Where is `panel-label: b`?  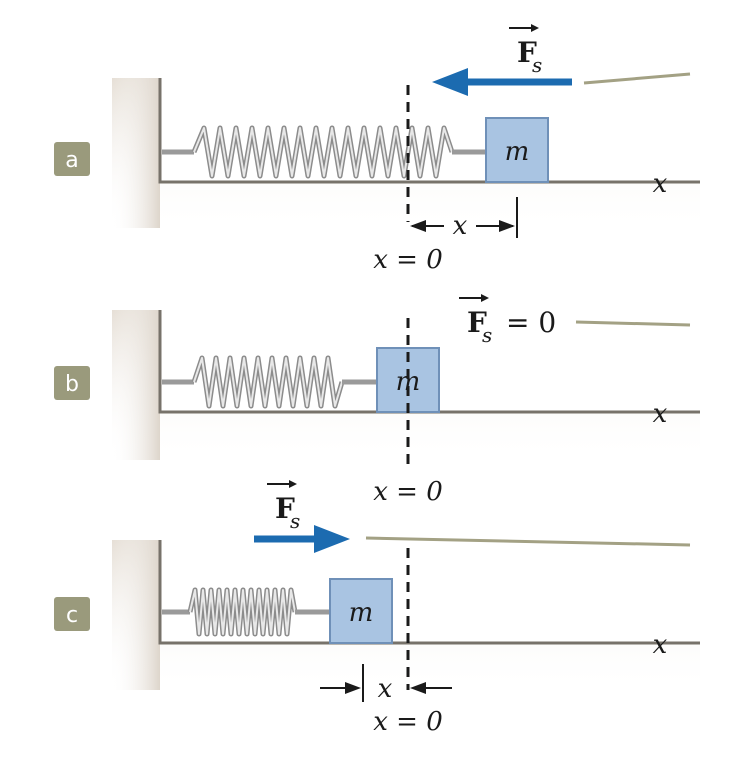 panel-label: b is located at coordinates (72, 384).